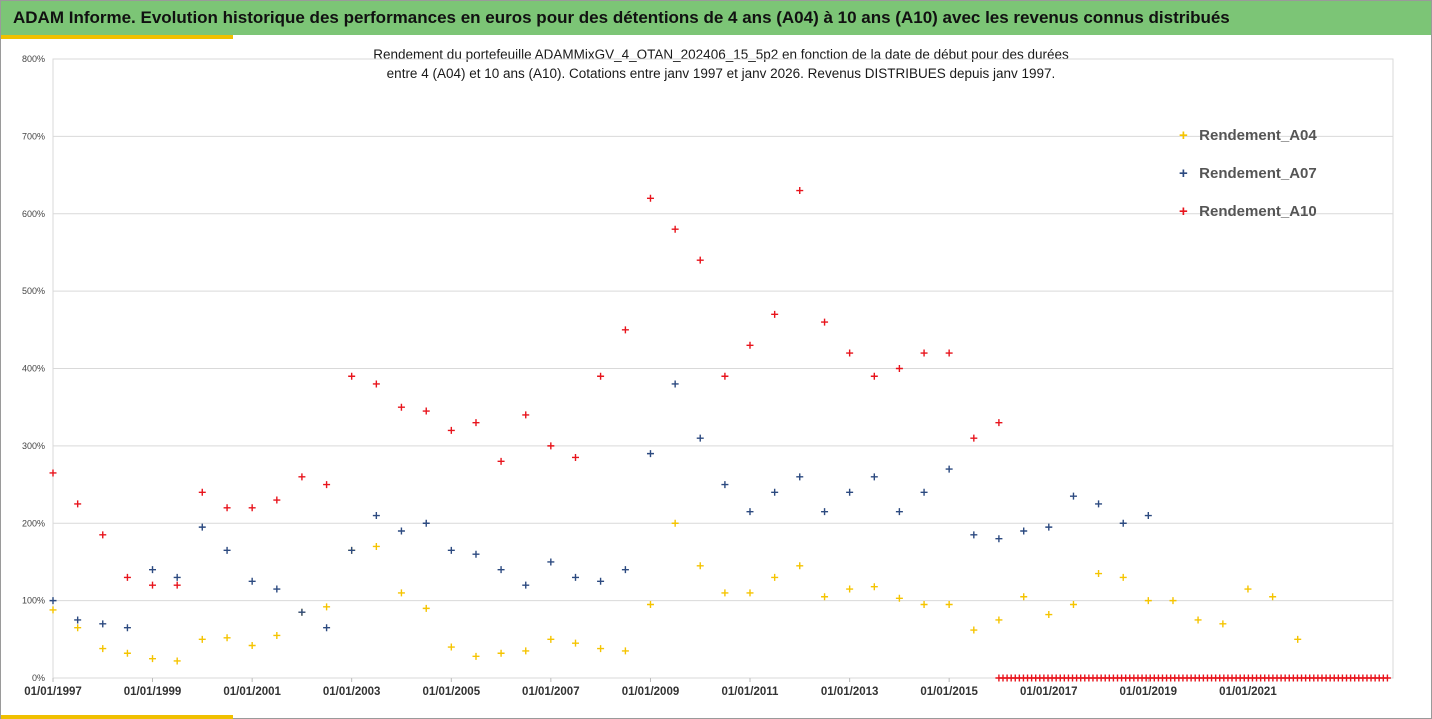 The image size is (1432, 719). What do you see at coordinates (551, 692) in the screenshot?
I see `x-tick-label: 01/01/2007` at bounding box center [551, 692].